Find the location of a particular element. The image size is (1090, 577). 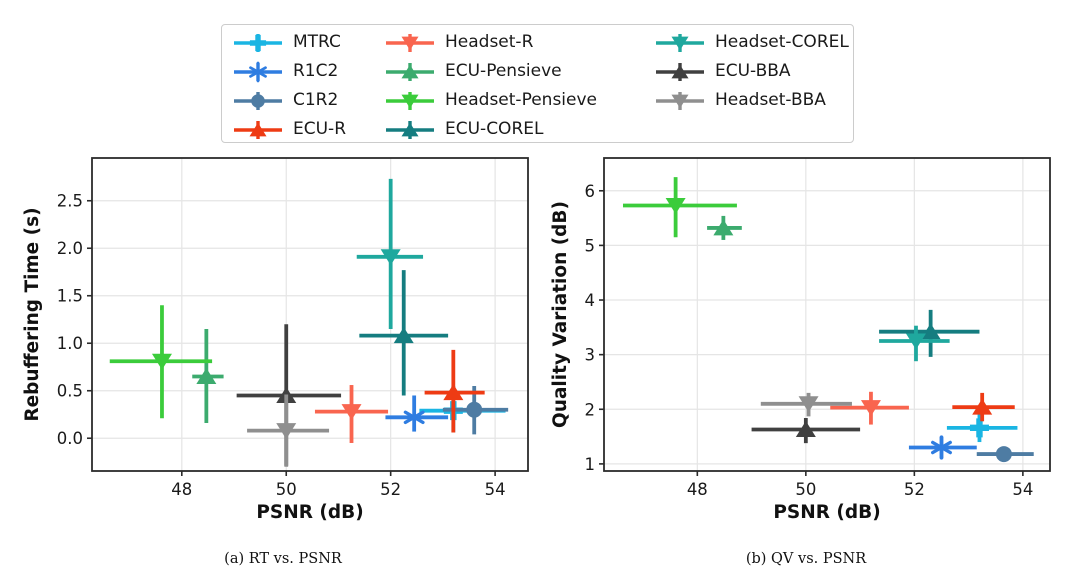

legend-item-R1C2: R1C2 is located at coordinates (308, 71).